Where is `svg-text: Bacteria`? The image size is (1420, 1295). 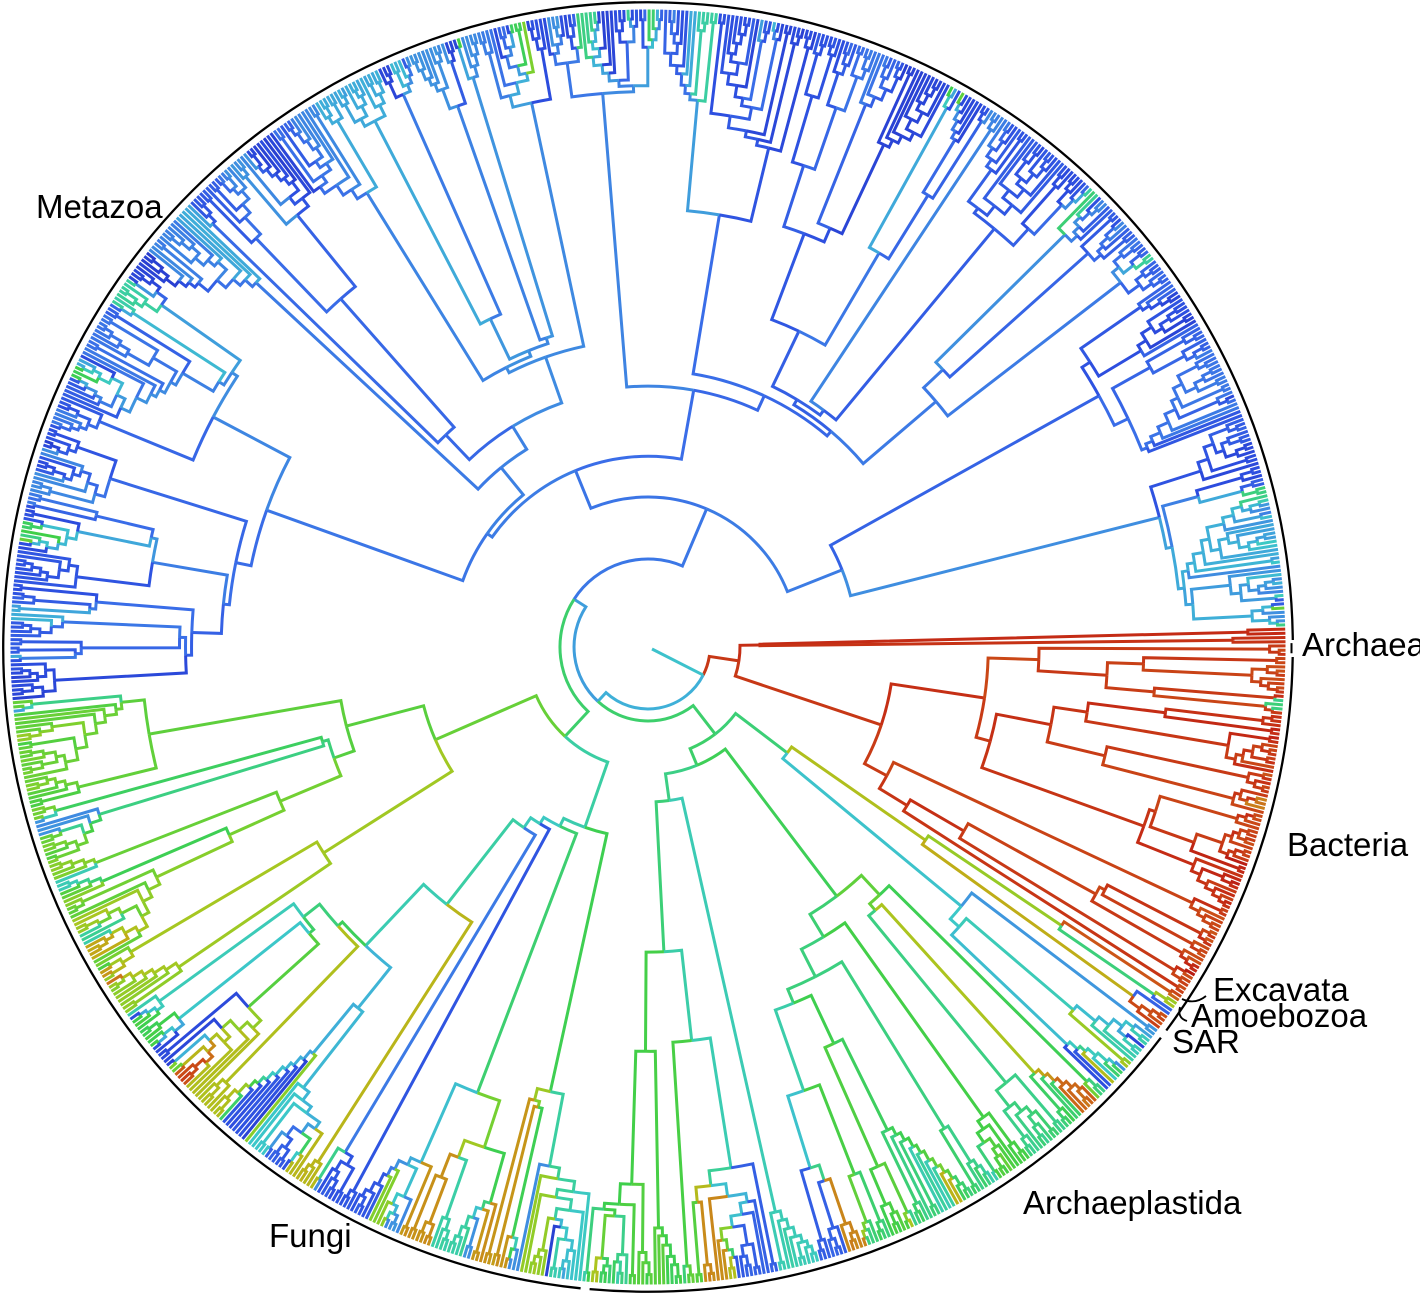 svg-text: Bacteria is located at coordinates (1348, 844).